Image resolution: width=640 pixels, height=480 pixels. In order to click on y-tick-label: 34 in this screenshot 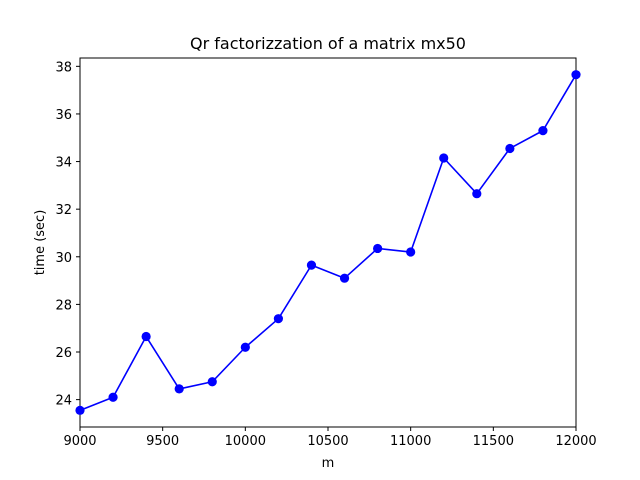, I will do `click(63, 163)`.